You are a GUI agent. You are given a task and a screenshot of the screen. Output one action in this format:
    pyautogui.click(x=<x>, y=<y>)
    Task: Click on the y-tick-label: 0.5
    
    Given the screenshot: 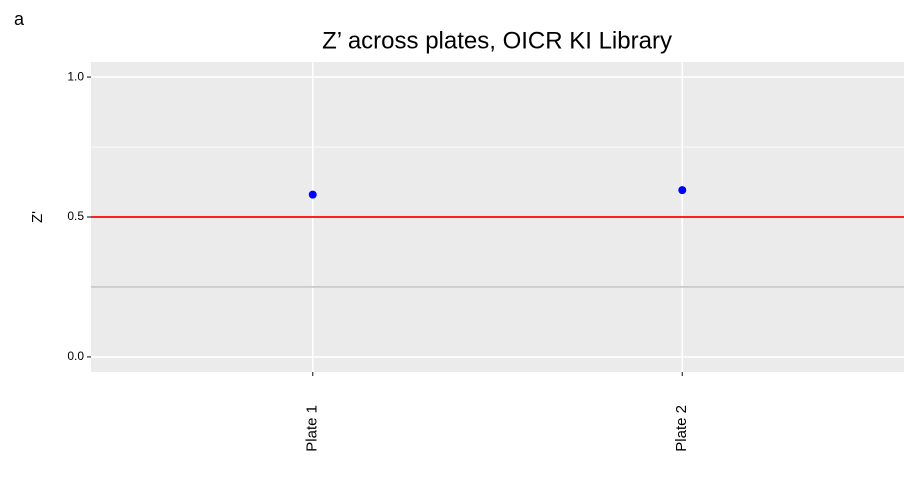 What is the action you would take?
    pyautogui.click(x=75, y=216)
    